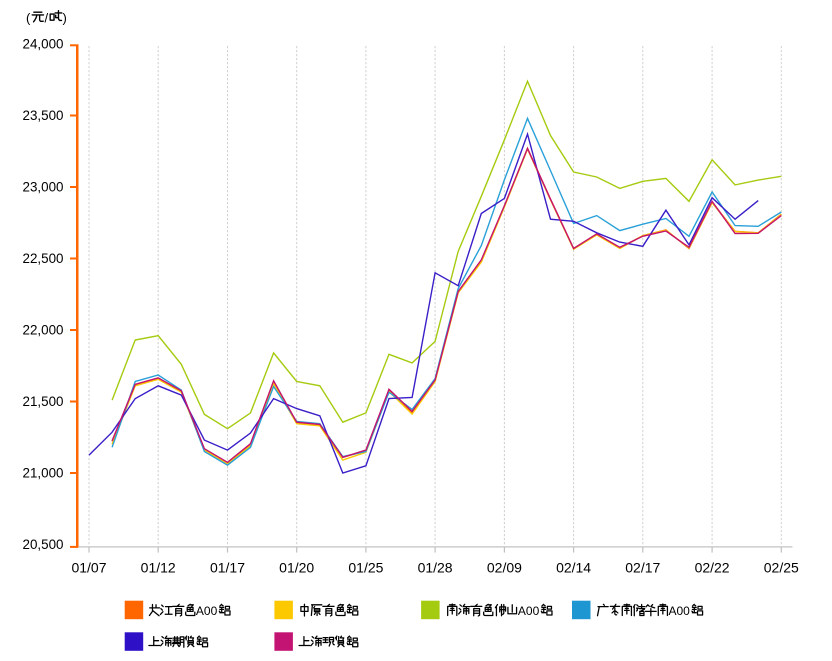 The width and height of the screenshot is (832, 661). Describe the element at coordinates (573, 567) in the screenshot. I see `svg-text: 02/14` at that location.